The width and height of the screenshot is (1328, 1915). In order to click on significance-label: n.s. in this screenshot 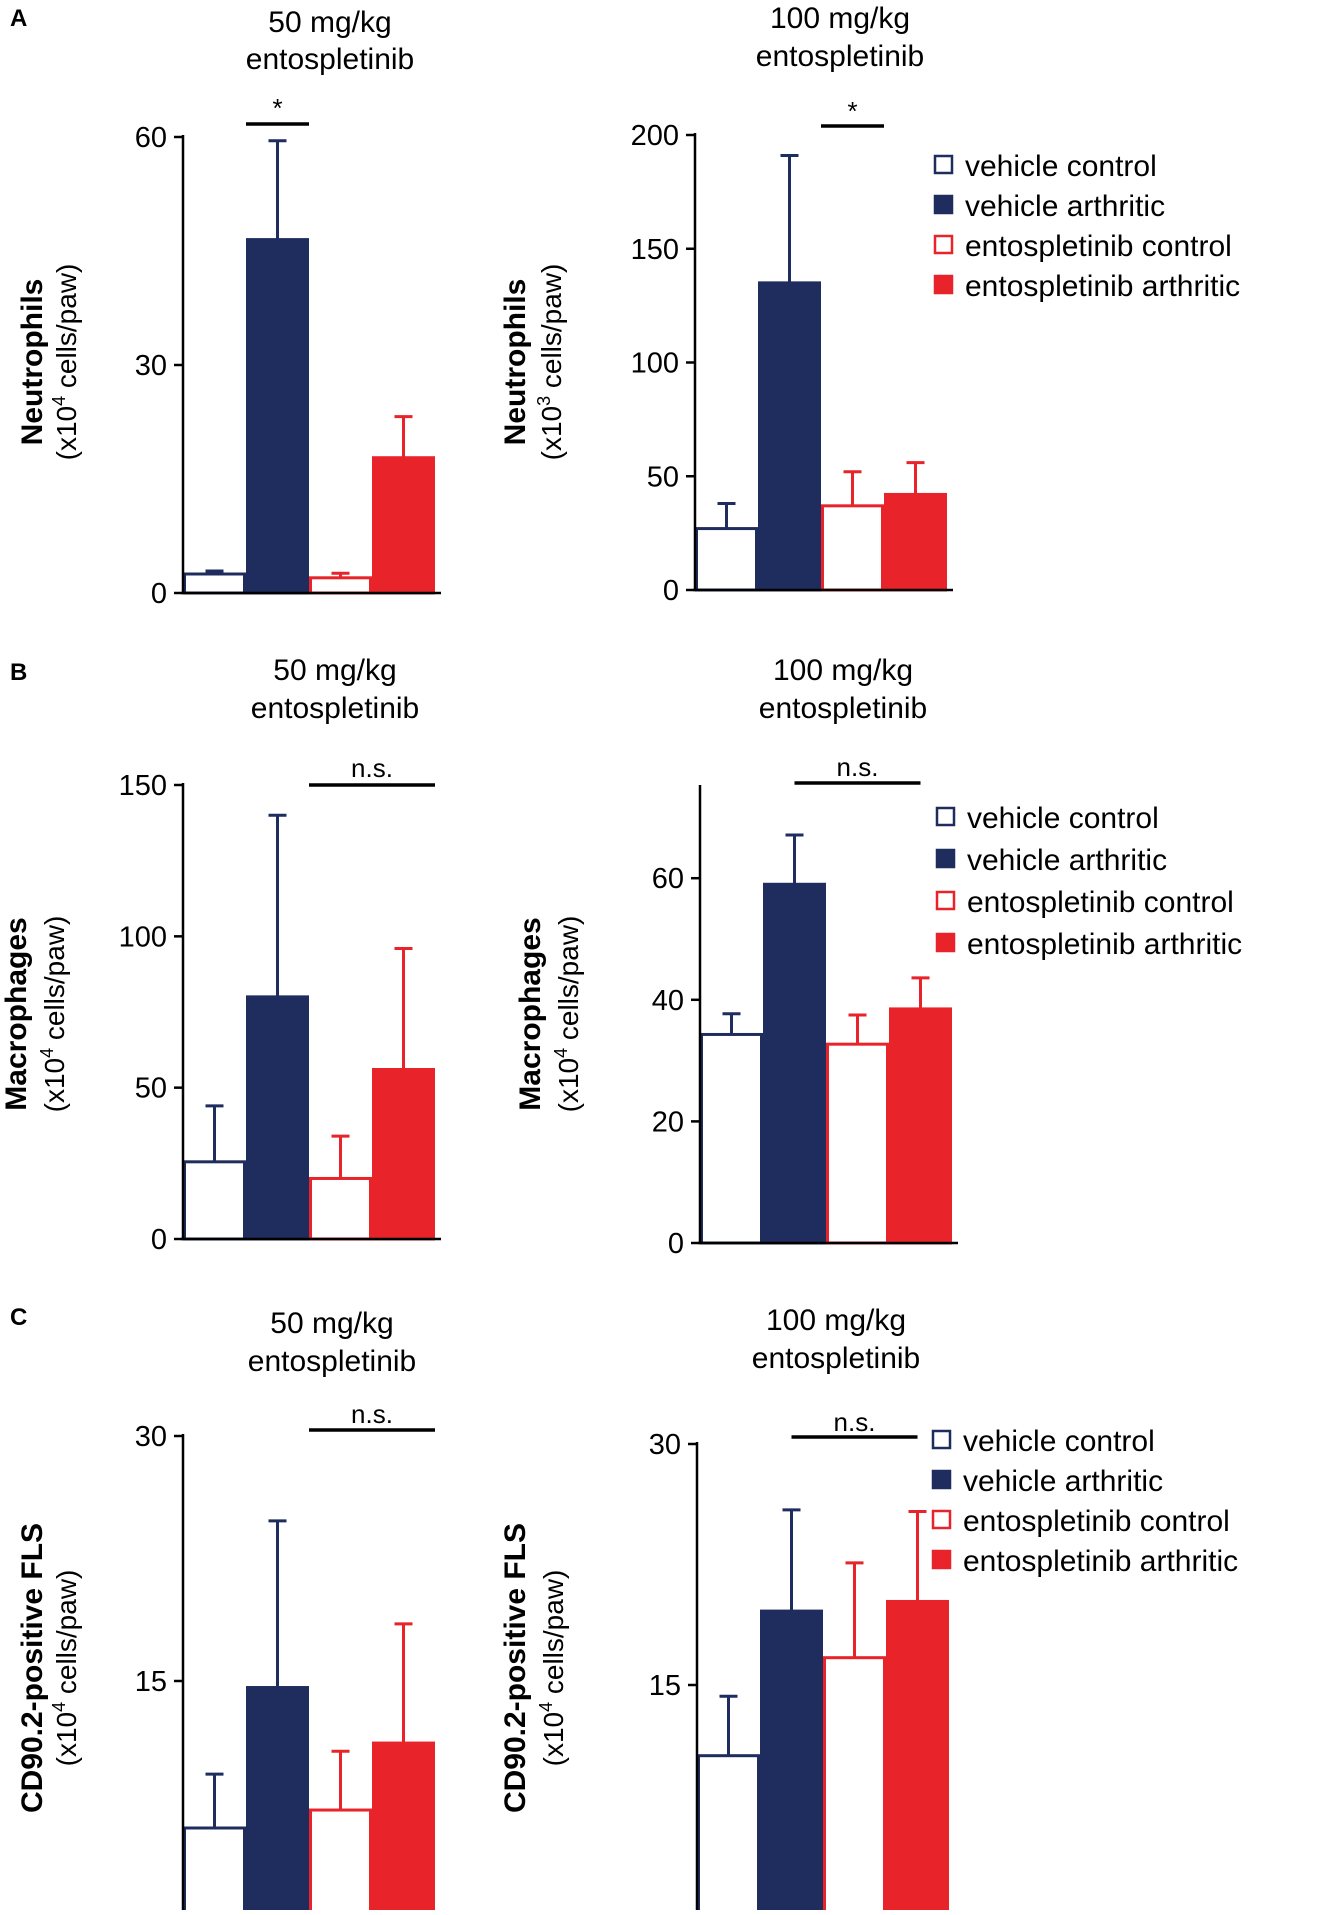, I will do `click(858, 767)`.